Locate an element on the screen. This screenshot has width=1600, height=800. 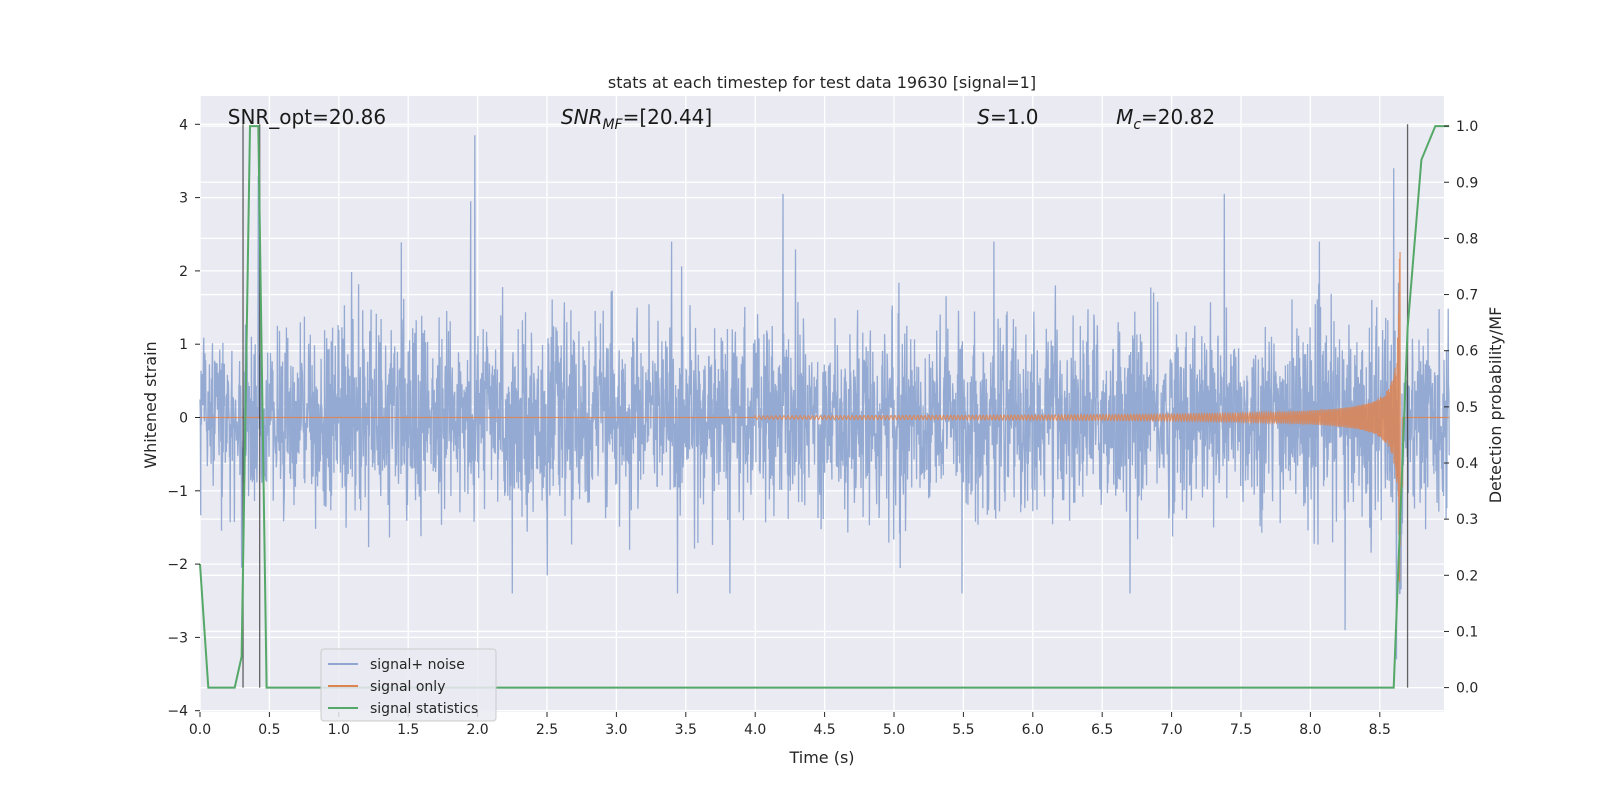
x-tick-label: 6.5 is located at coordinates (1102, 730).